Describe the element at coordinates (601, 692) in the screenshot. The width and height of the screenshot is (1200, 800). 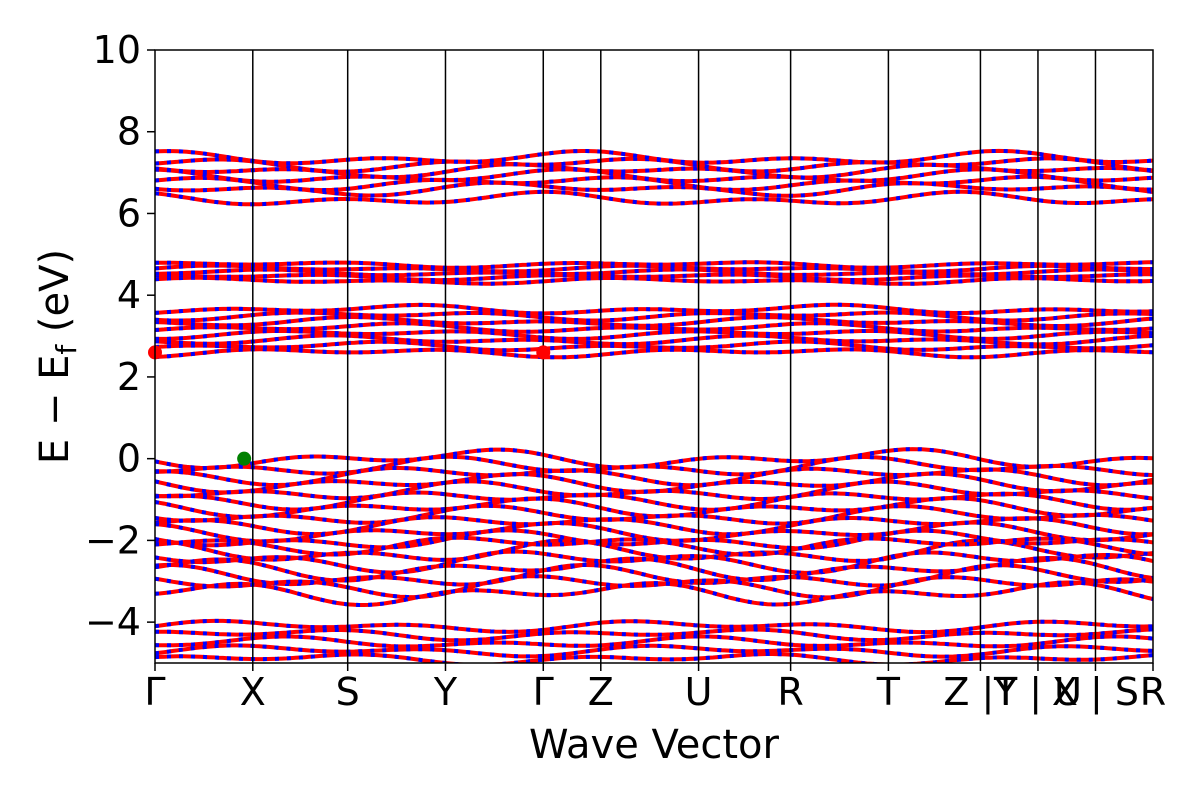
I see `x-tick-label: Z` at that location.